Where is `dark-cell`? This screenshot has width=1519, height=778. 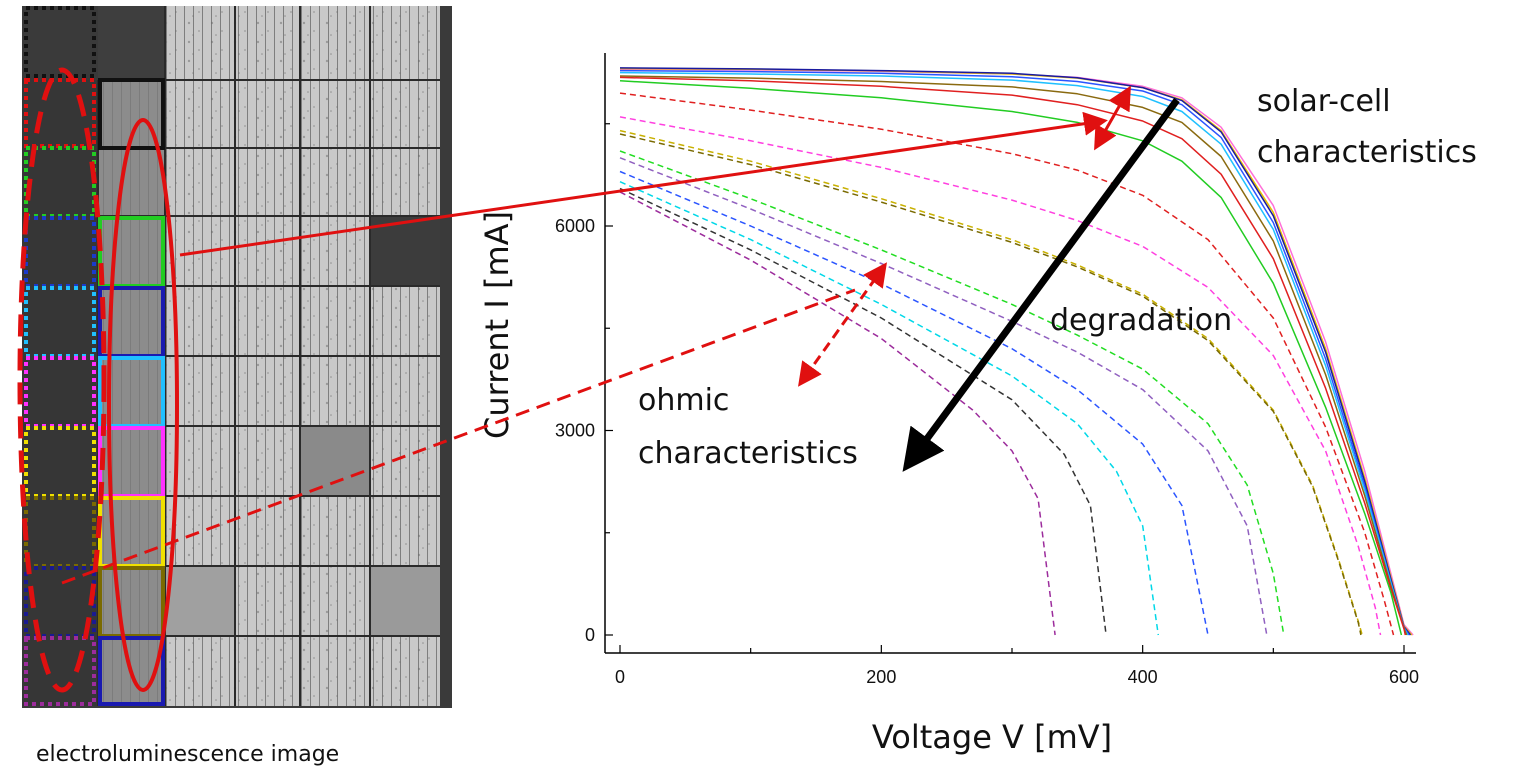
dark-cell is located at coordinates (405, 251).